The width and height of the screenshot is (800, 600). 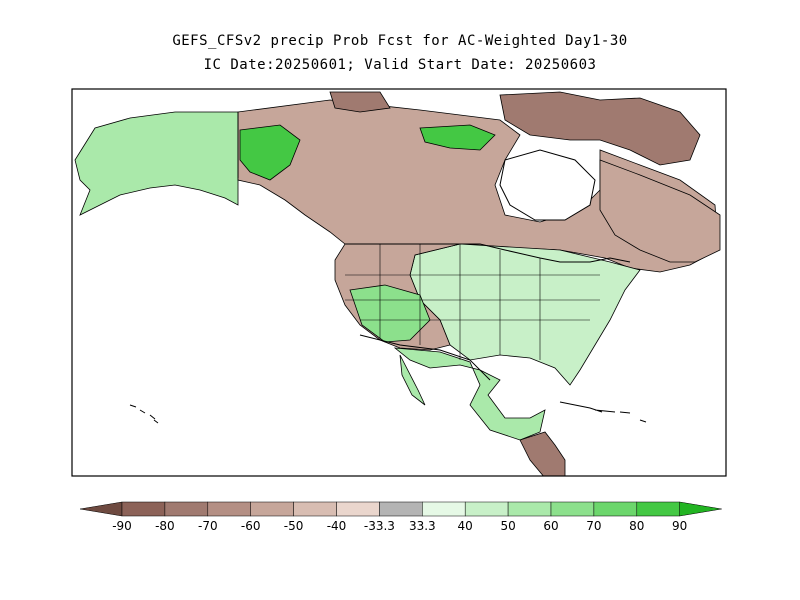 I want to click on arctic-islands, so click(x=515, y=128).